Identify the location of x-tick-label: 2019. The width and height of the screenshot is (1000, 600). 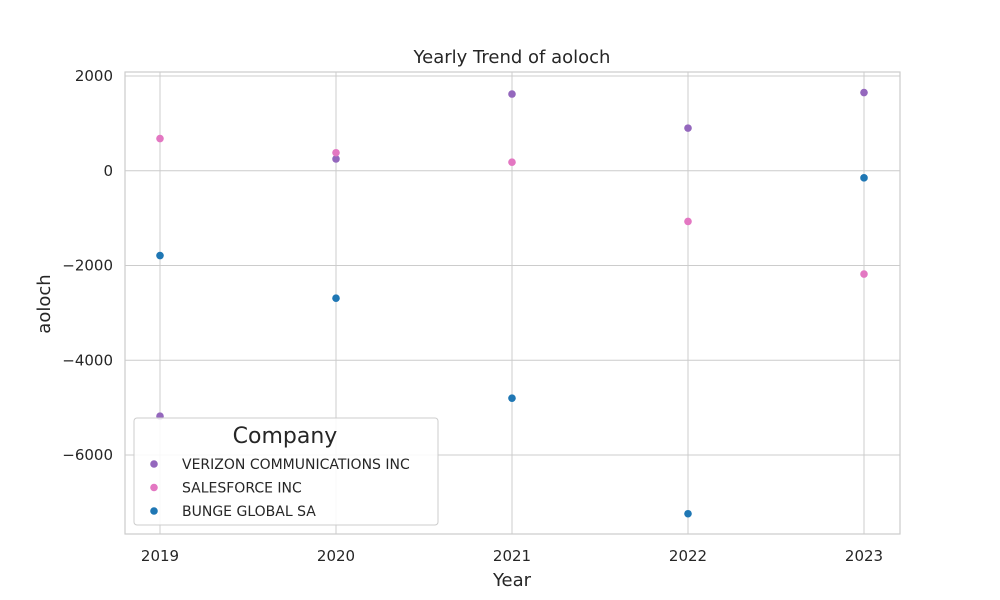
(160, 556).